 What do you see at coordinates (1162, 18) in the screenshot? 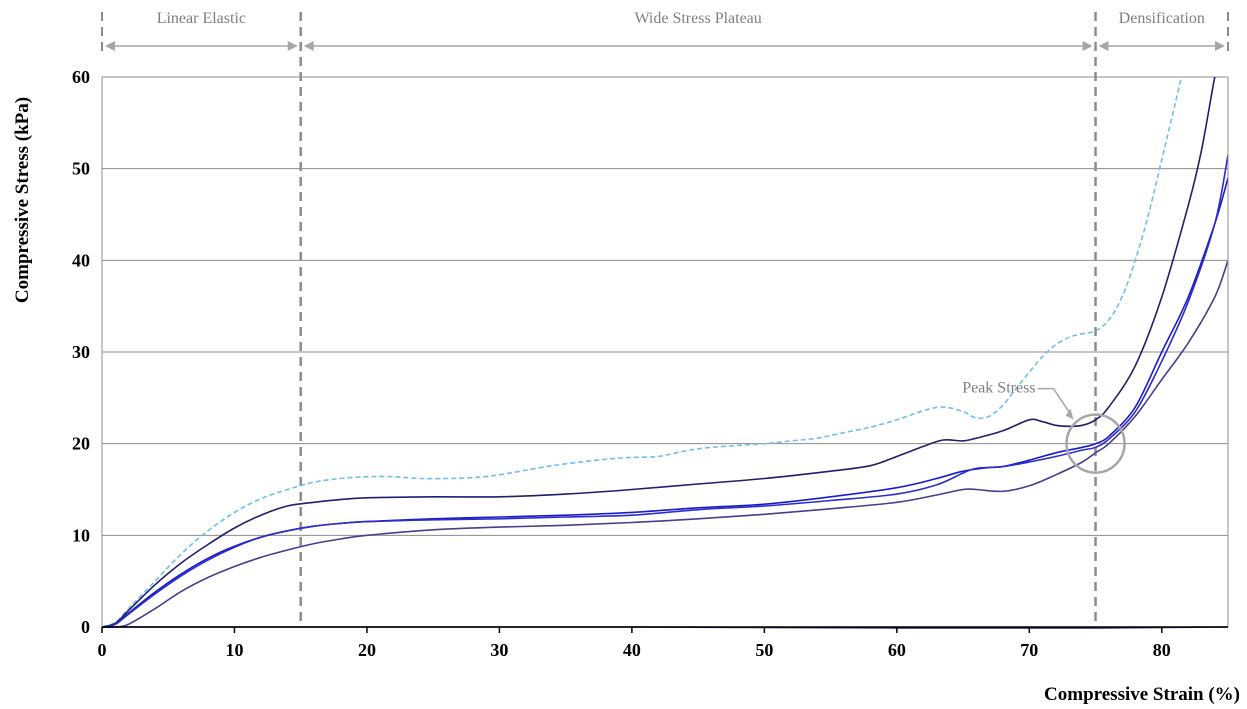
I see `region-label: Densification` at bounding box center [1162, 18].